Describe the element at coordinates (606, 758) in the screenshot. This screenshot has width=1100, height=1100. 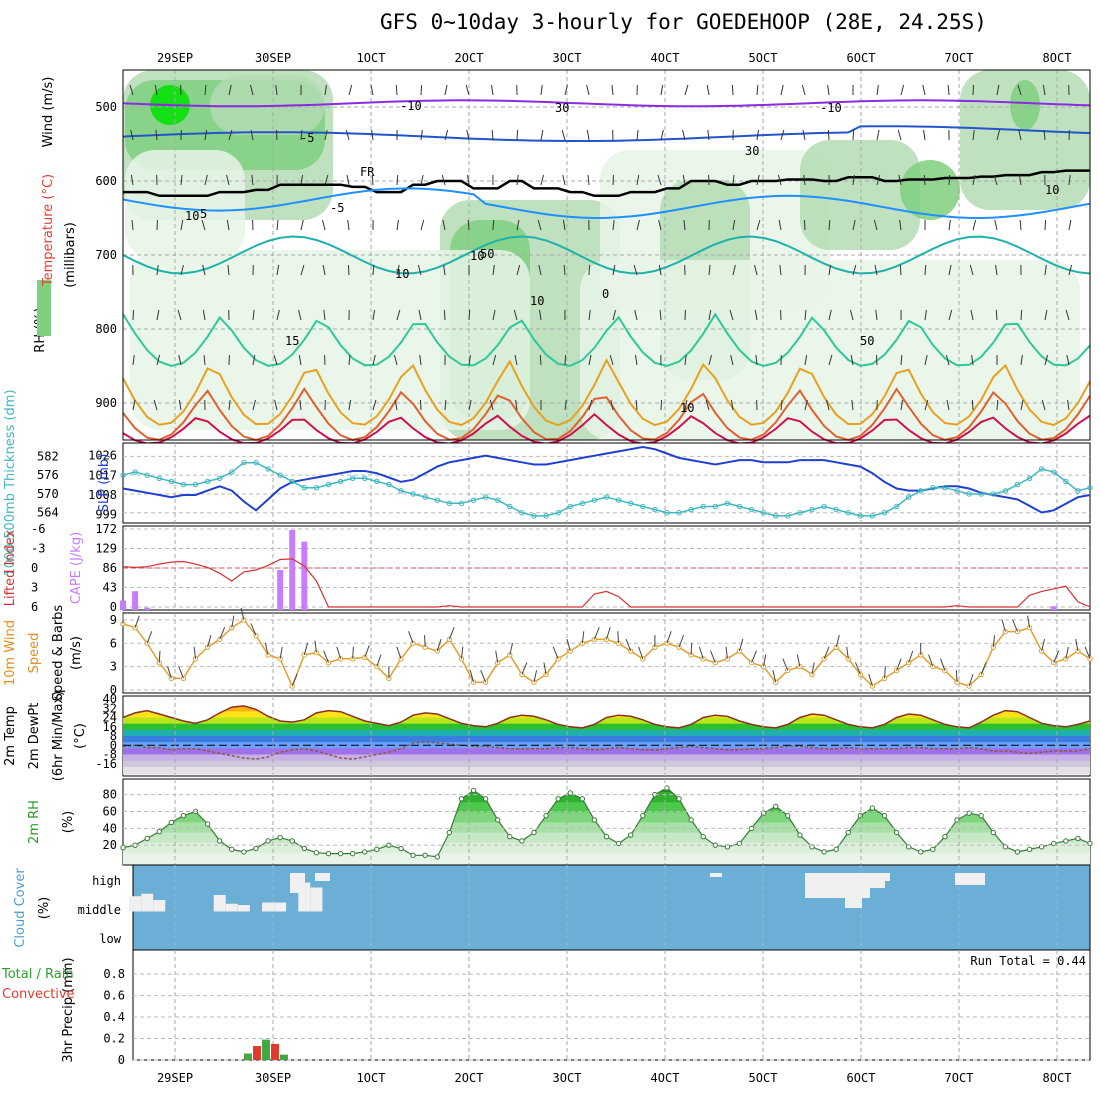
I see `temp-band` at that location.